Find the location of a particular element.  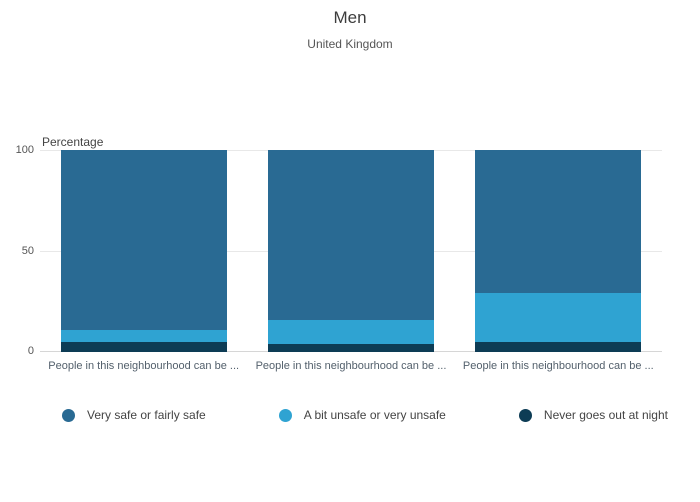

legend-label: Very safe or fairly safe is located at coordinates (146, 415).